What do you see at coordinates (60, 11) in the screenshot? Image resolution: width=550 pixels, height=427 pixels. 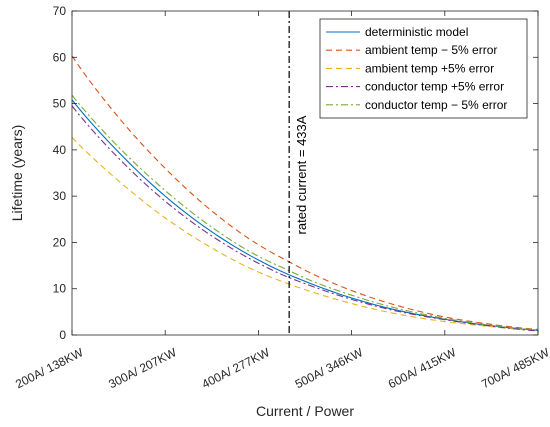 I see `y-tick-label: 70` at bounding box center [60, 11].